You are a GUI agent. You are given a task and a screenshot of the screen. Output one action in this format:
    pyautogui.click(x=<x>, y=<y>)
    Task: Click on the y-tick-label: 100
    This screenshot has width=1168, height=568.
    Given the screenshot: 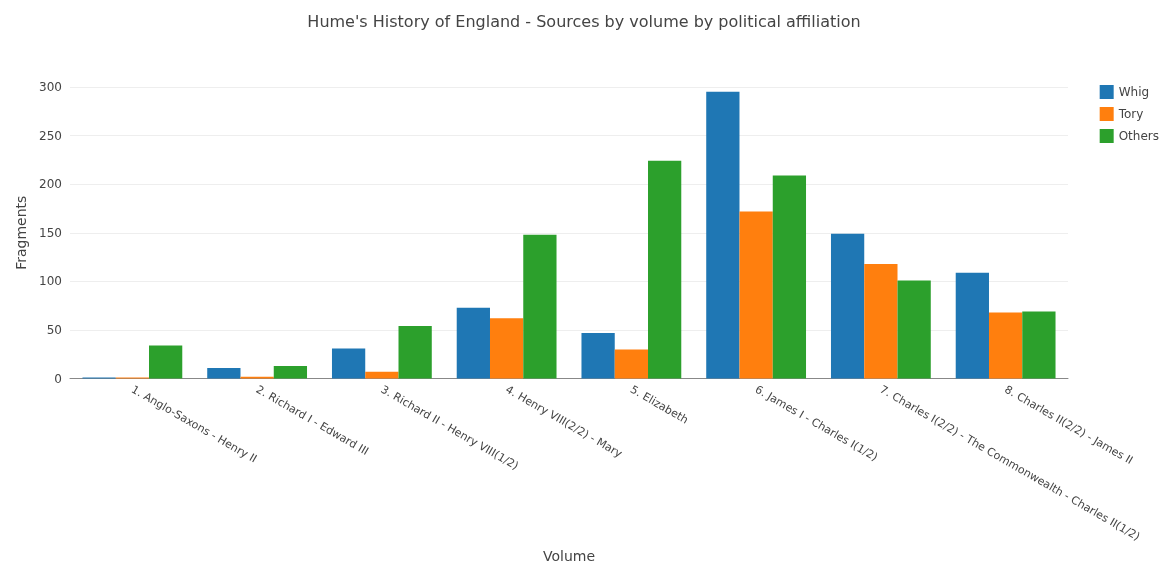 What is the action you would take?
    pyautogui.click(x=50, y=281)
    